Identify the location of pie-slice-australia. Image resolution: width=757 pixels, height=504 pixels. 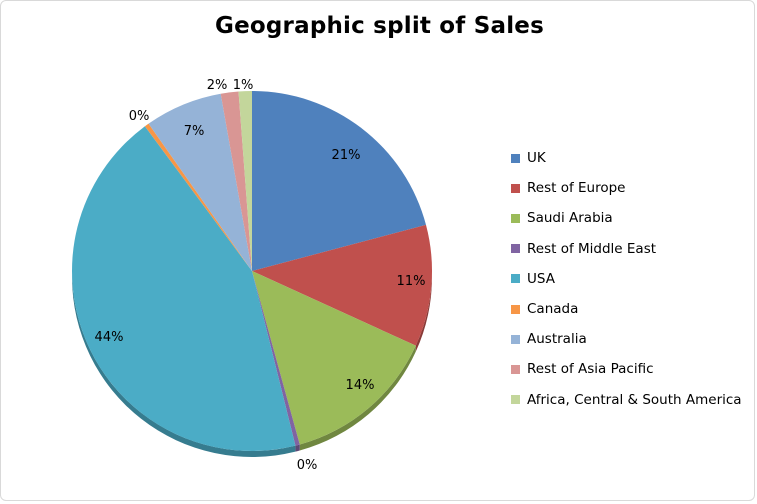
(200, 182).